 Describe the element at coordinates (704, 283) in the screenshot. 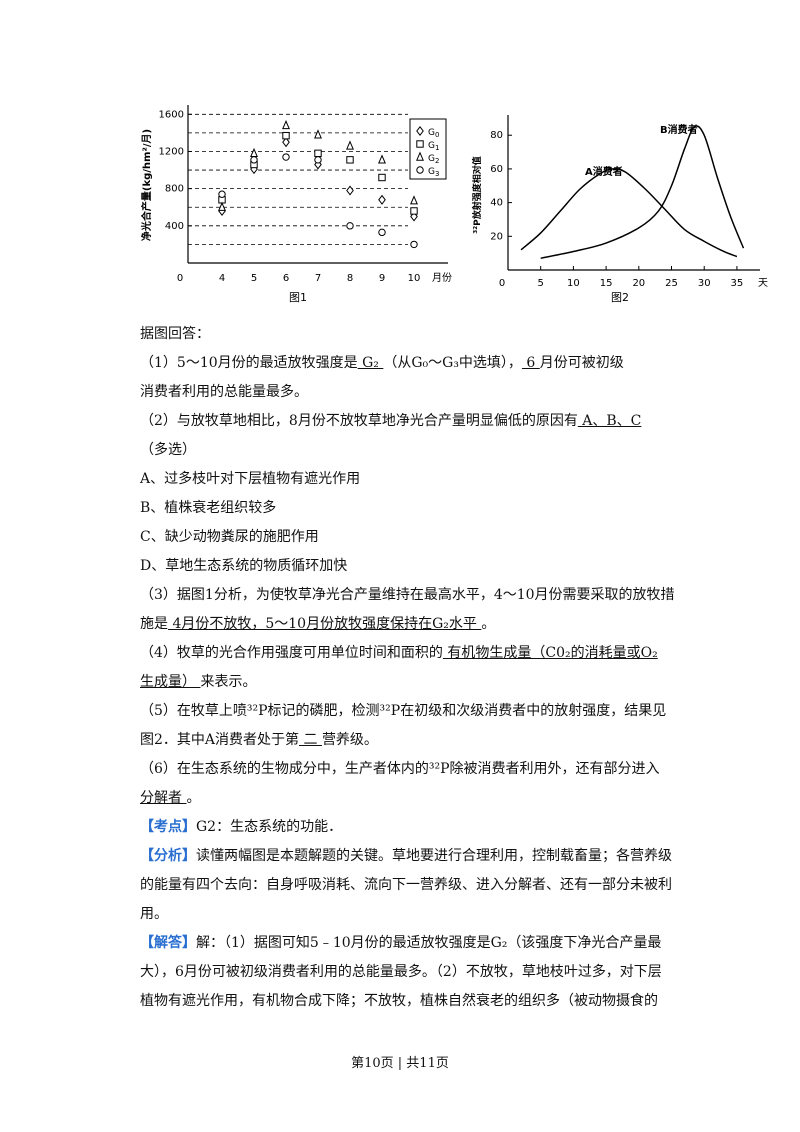

I see `fig2-xtick-label: 30` at that location.